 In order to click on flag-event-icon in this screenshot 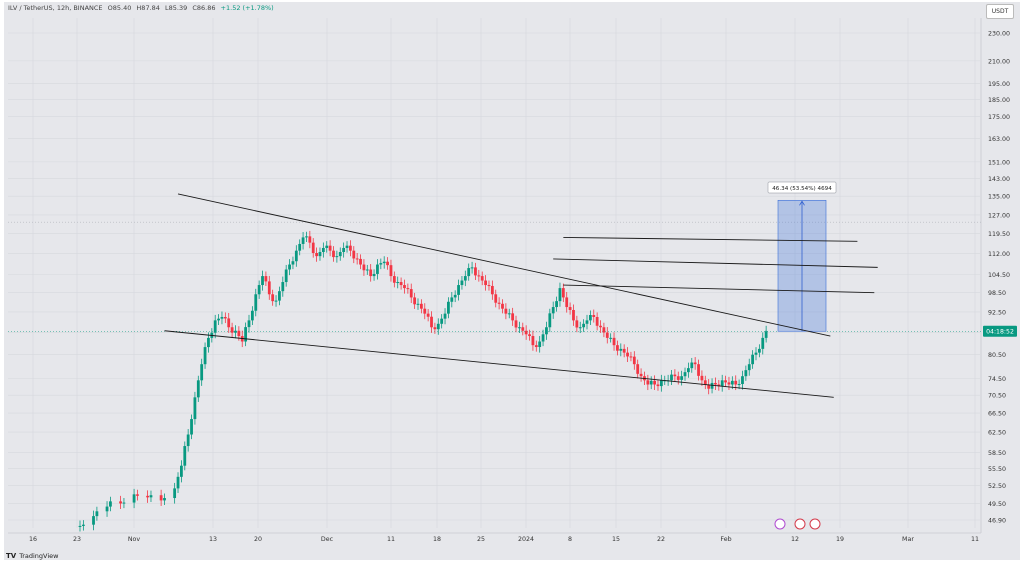, I will do `click(800, 524)`.